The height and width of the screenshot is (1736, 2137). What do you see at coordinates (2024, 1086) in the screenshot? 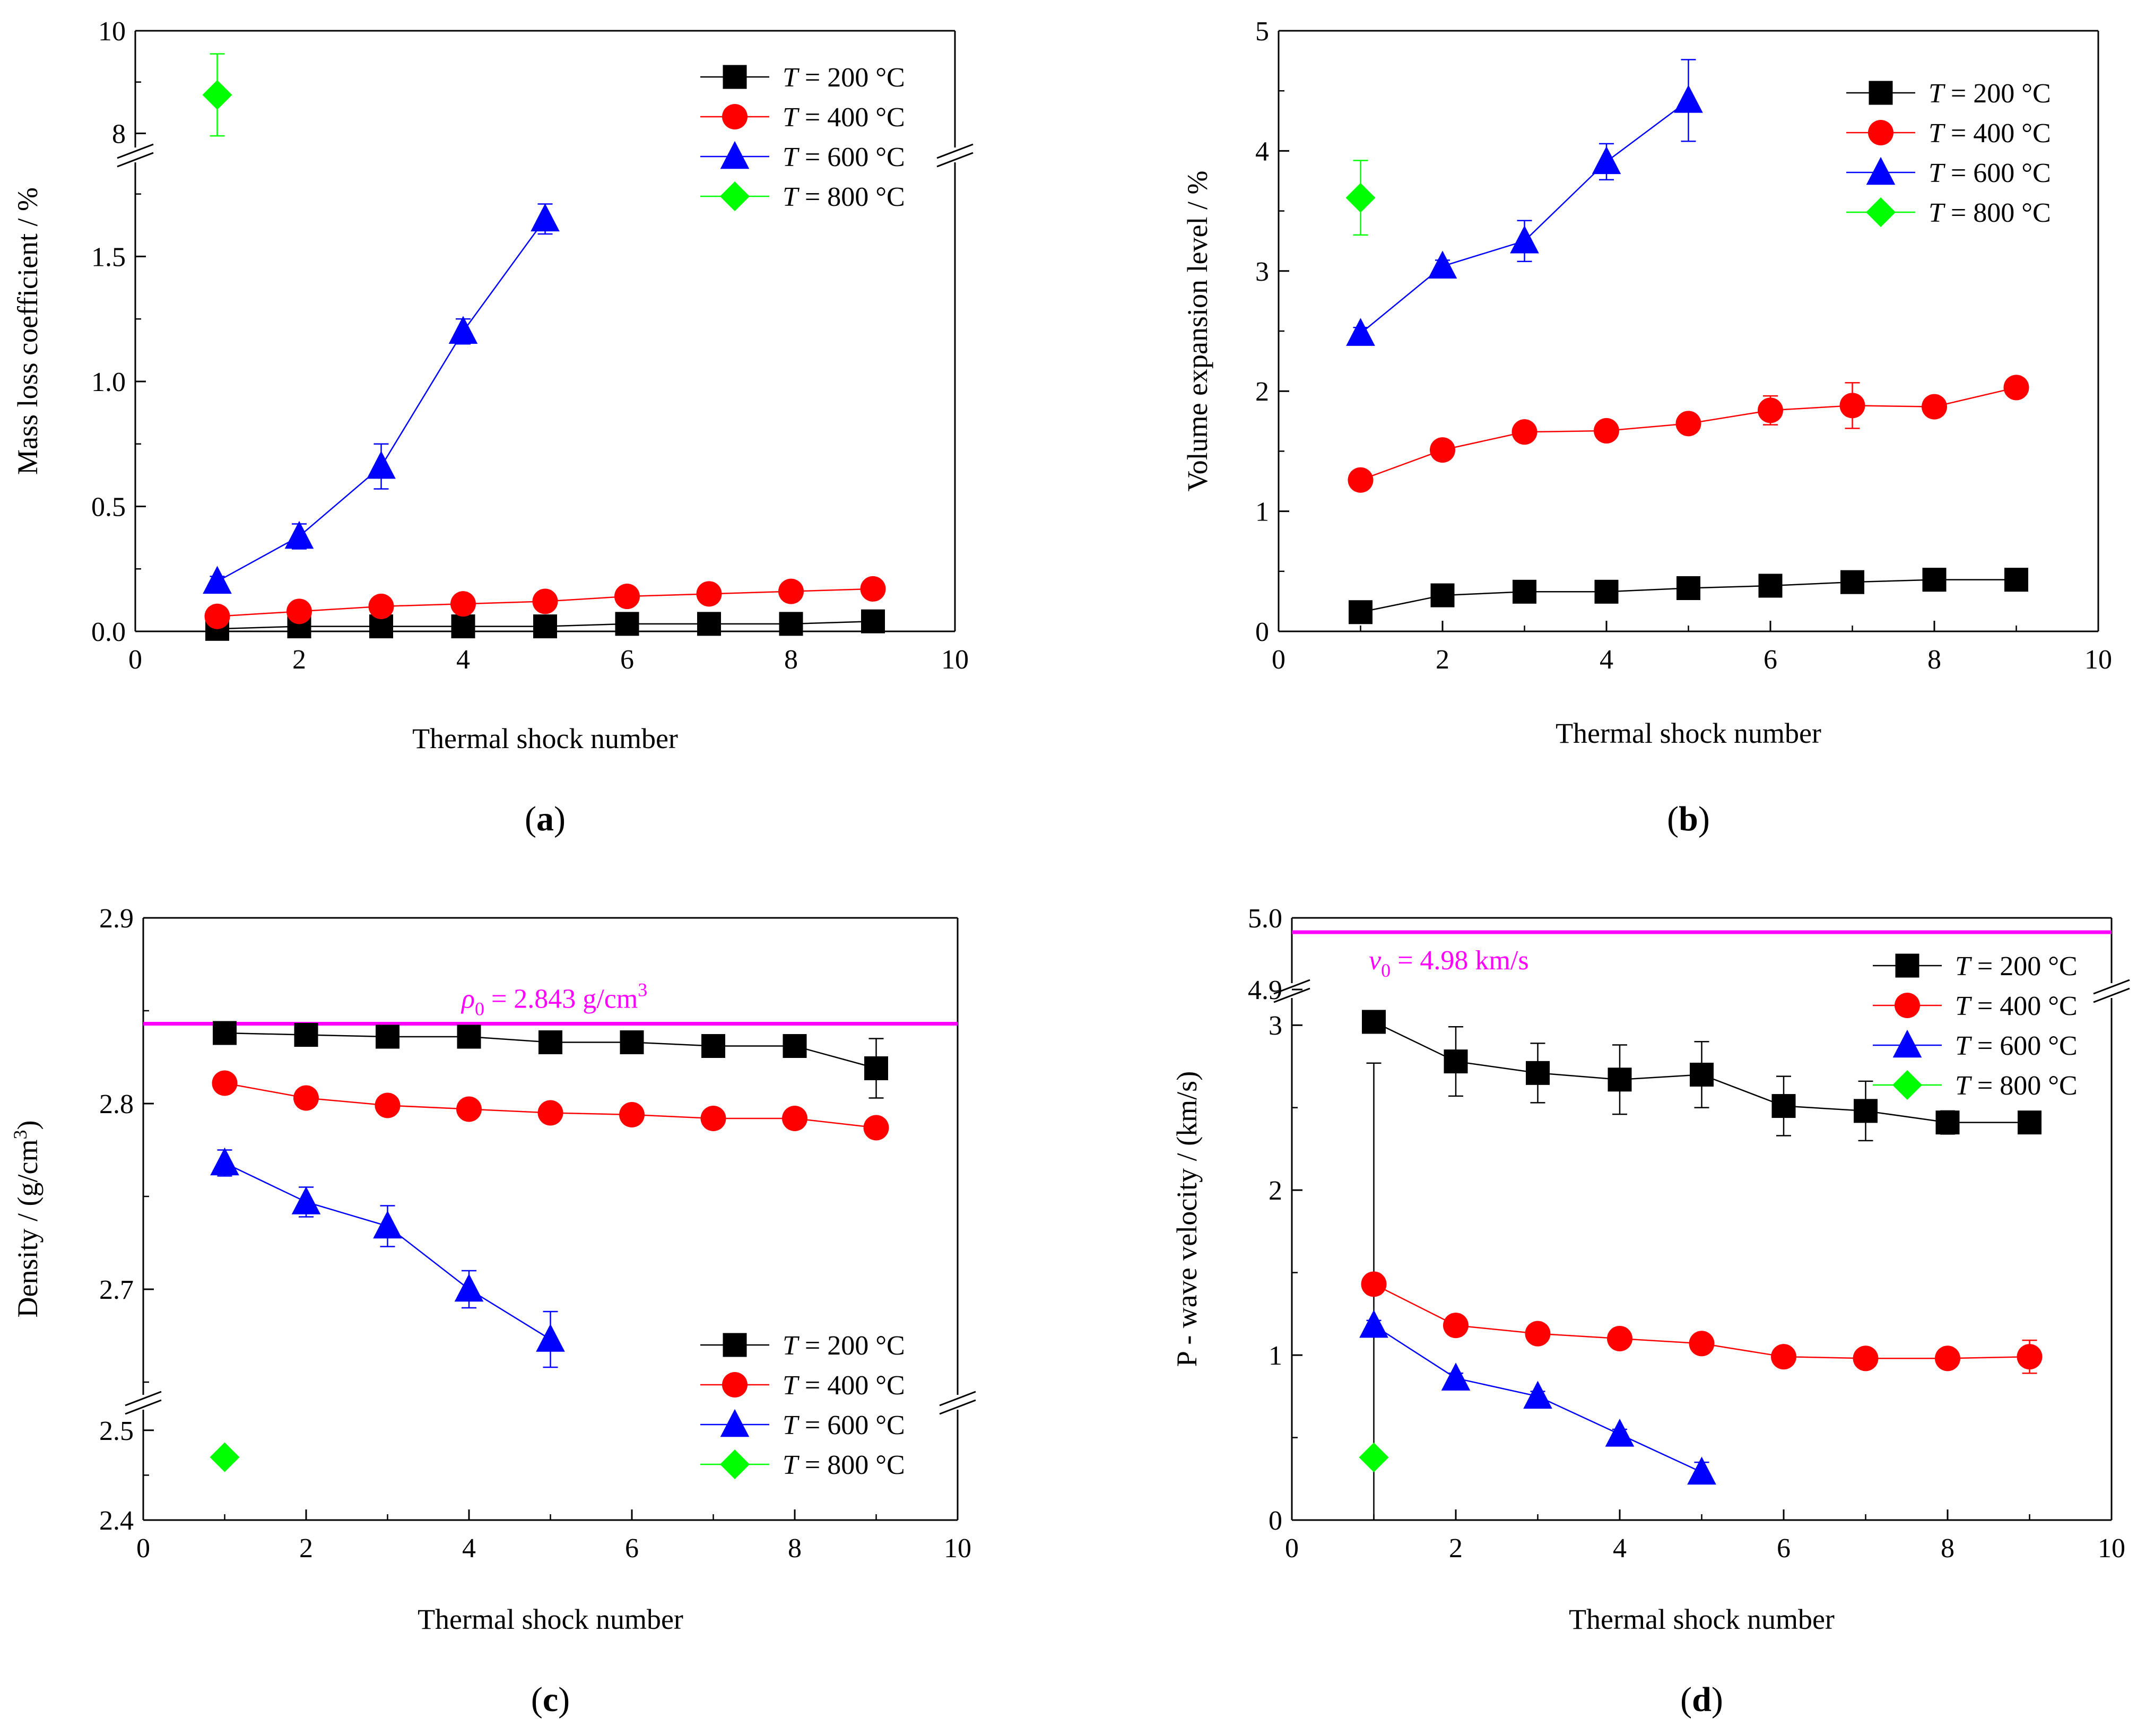
I see `legend-value: = 800 °C` at bounding box center [2024, 1086].